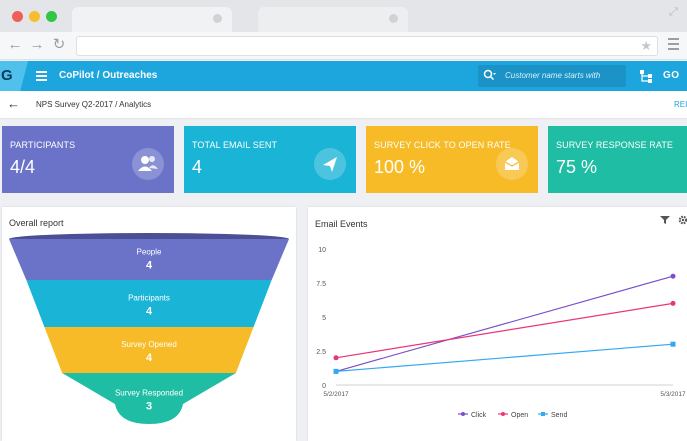 The image size is (687, 441). Describe the element at coordinates (149, 344) in the screenshot. I see `funnel-stage-name: Survey Opened` at that location.